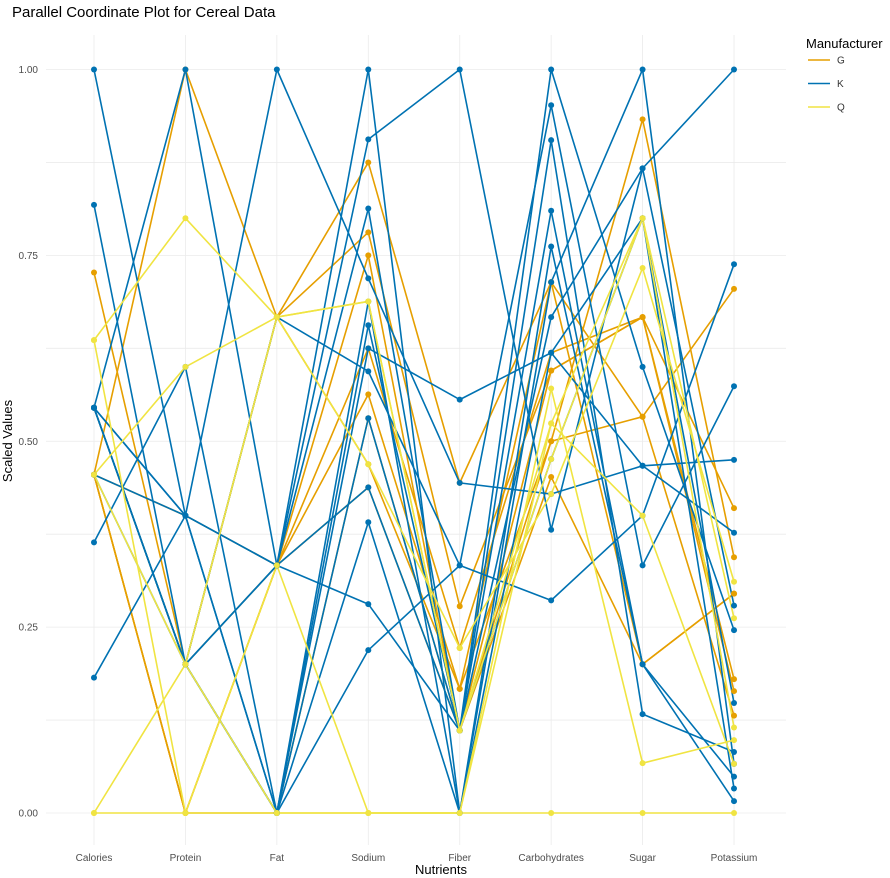 Image resolution: width=890 pixels, height=878 pixels. I want to click on x-tick-label: Carbohydrates, so click(551, 858).